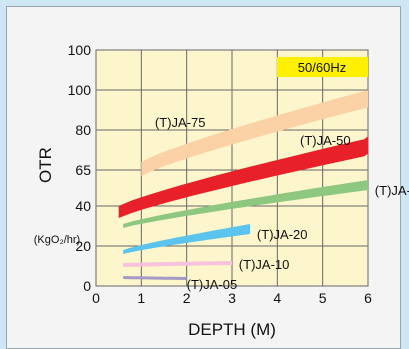  What do you see at coordinates (282, 234) in the screenshot?
I see `series-label: (T)JA-20` at bounding box center [282, 234].